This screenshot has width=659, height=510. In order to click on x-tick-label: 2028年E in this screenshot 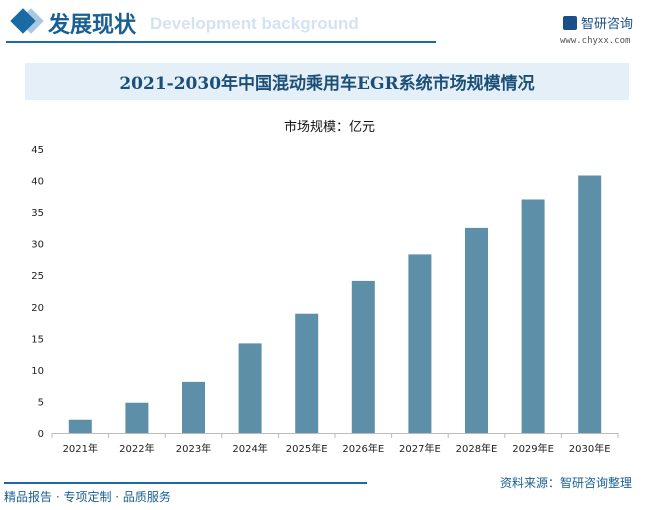, I will do `click(477, 448)`.